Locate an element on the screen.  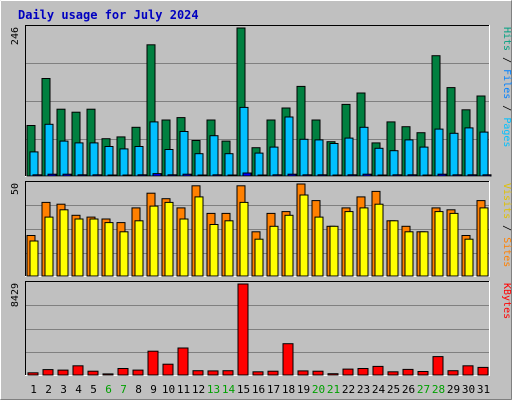
legend-visits: Visits / Sites is located at coordinates (506, 225).